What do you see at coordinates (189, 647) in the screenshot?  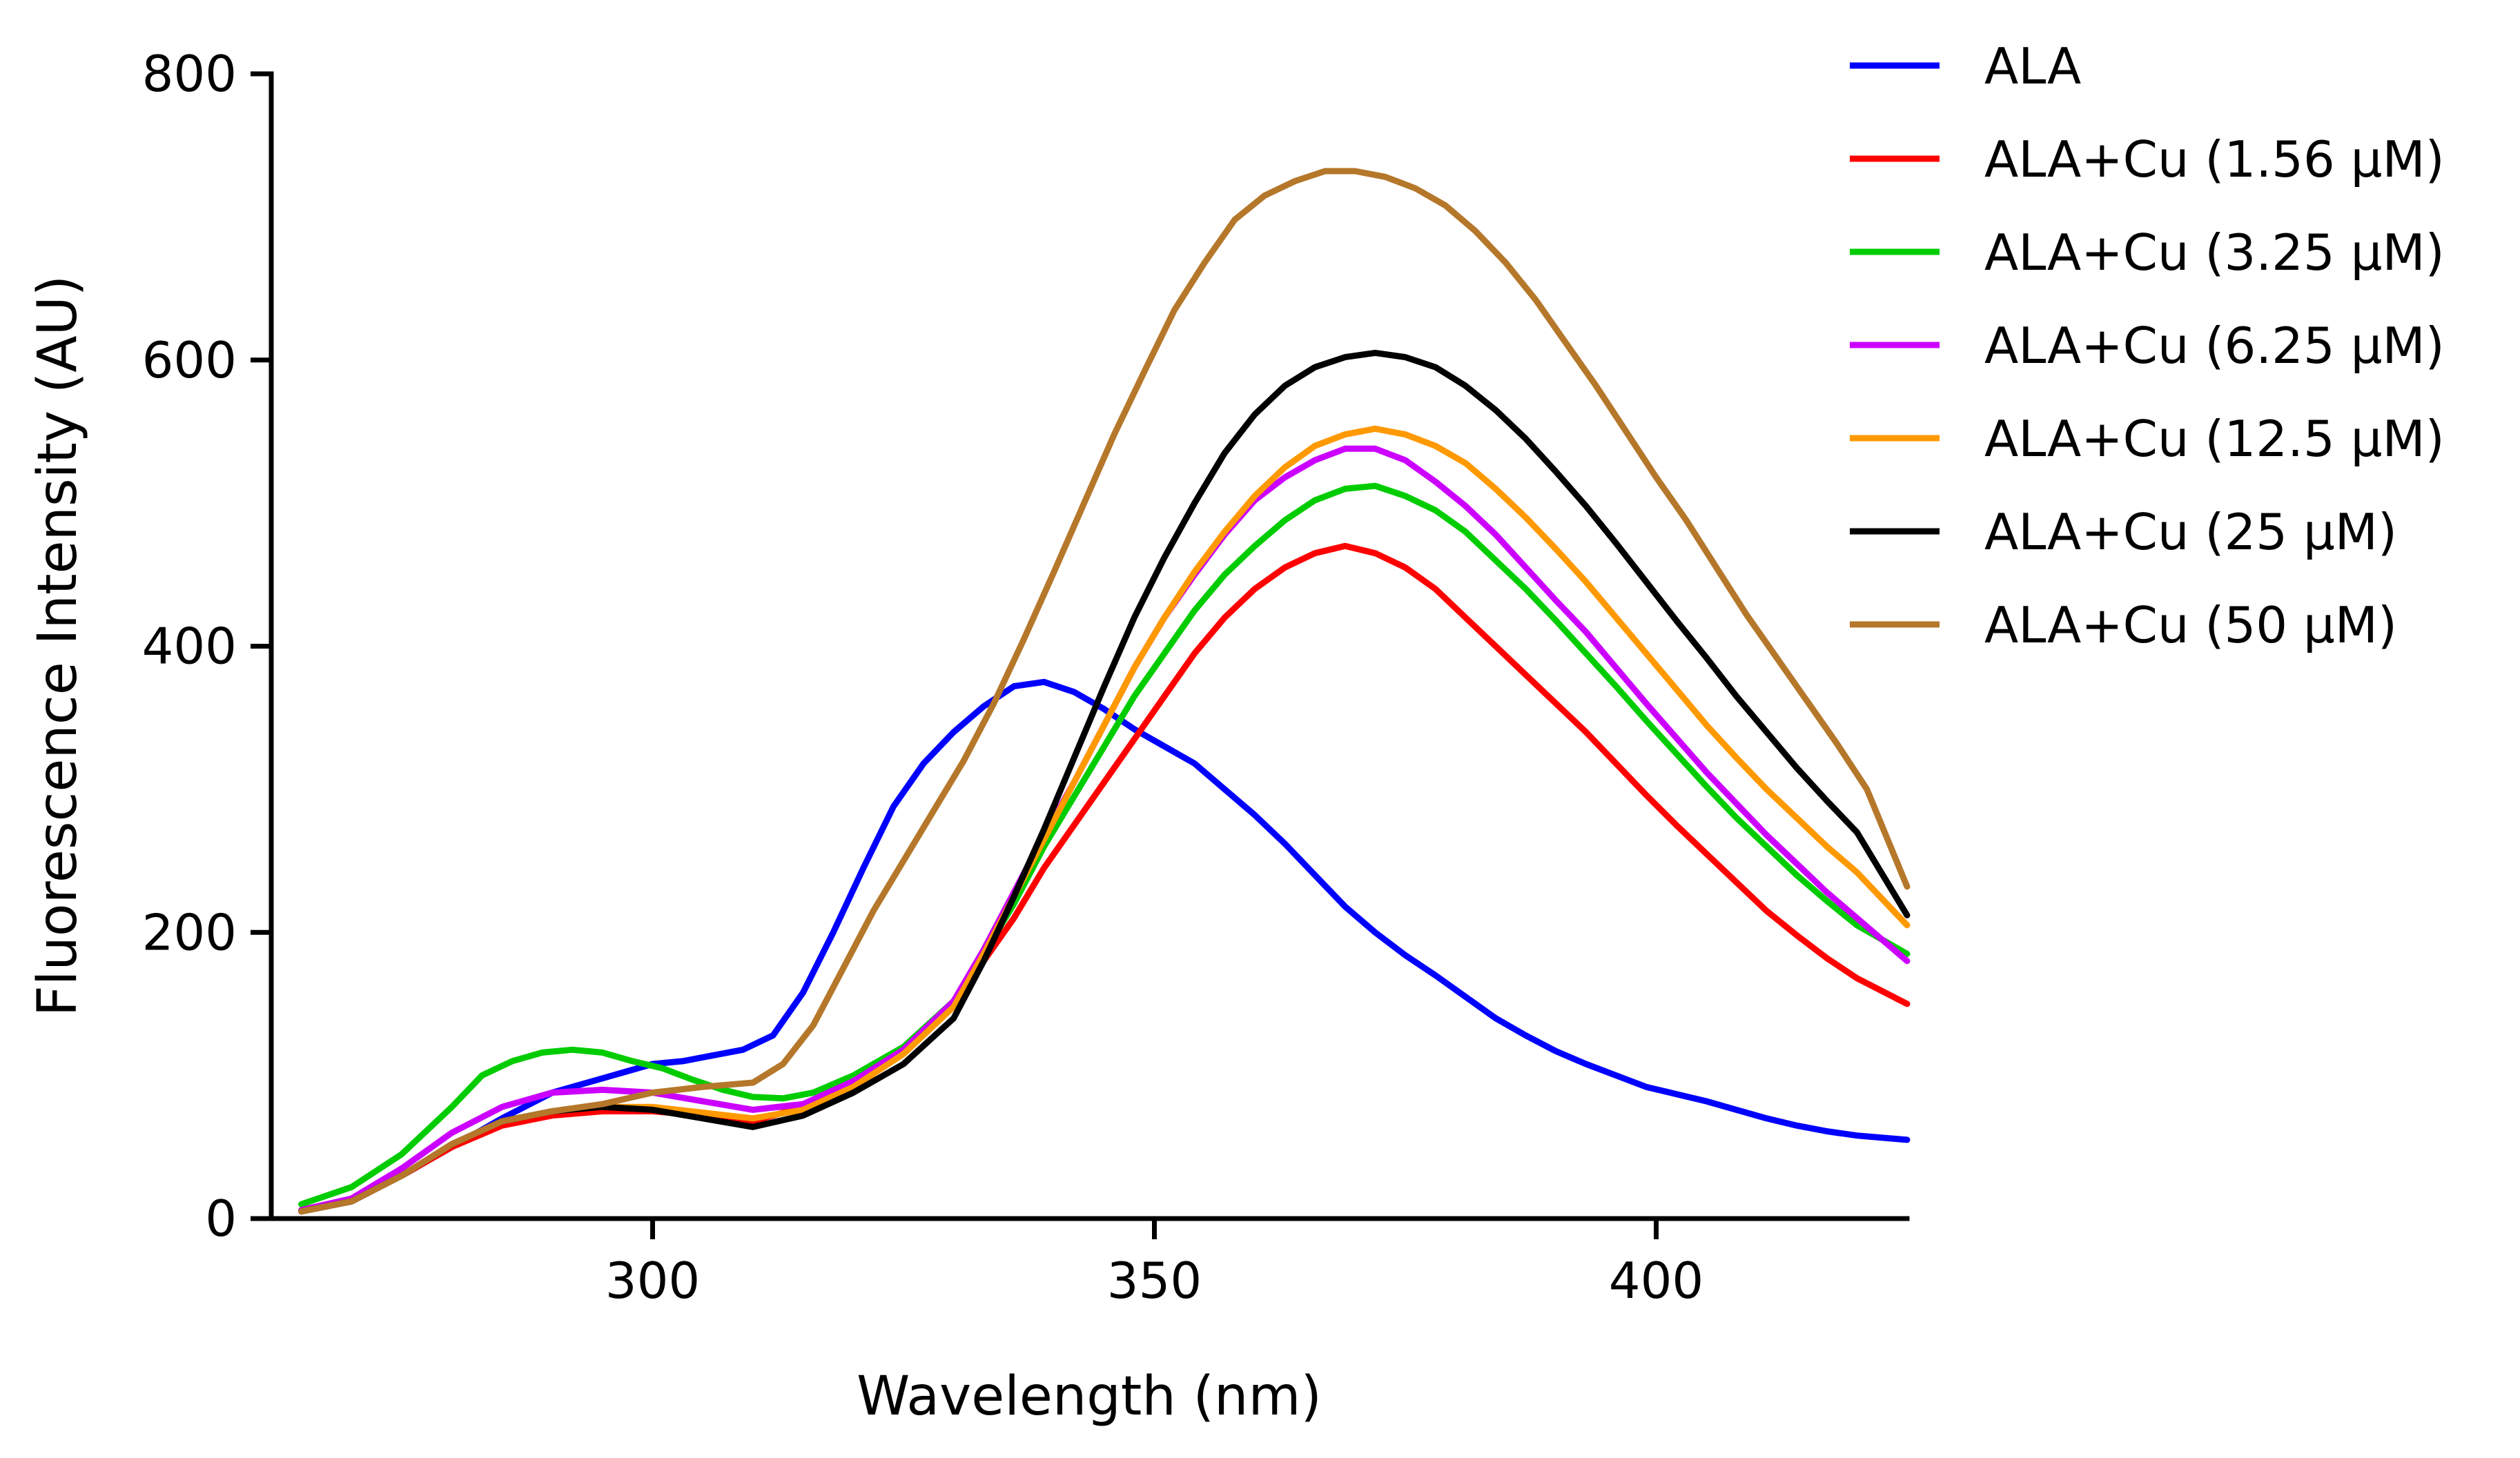 I see `y-tick-label: 400` at bounding box center [189, 647].